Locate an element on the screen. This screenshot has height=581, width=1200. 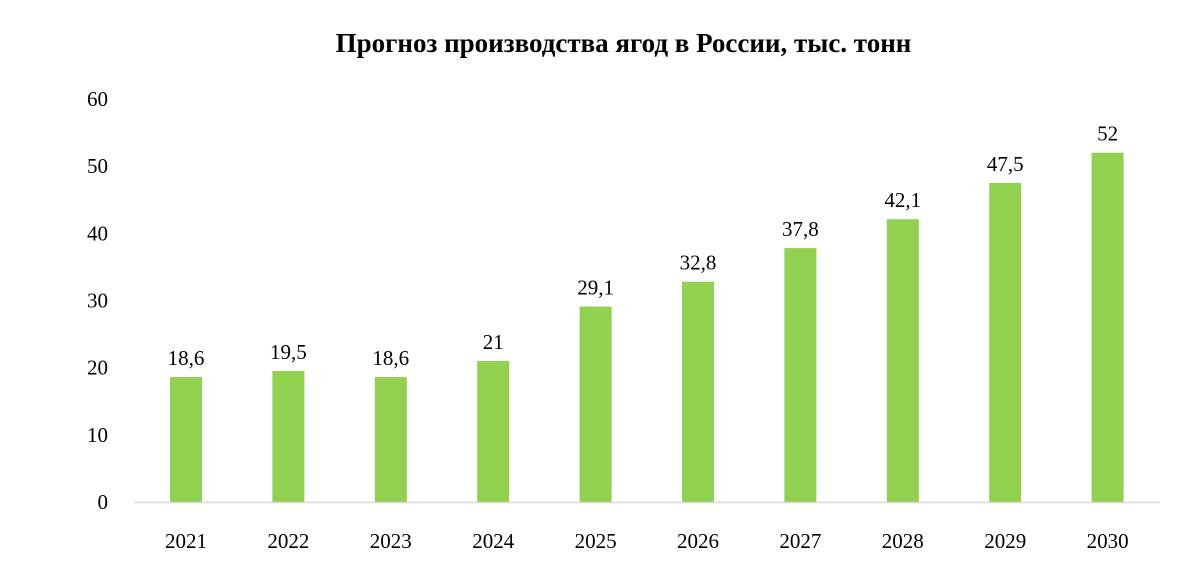
x-tick-label-2027: 2027 is located at coordinates (800, 541).